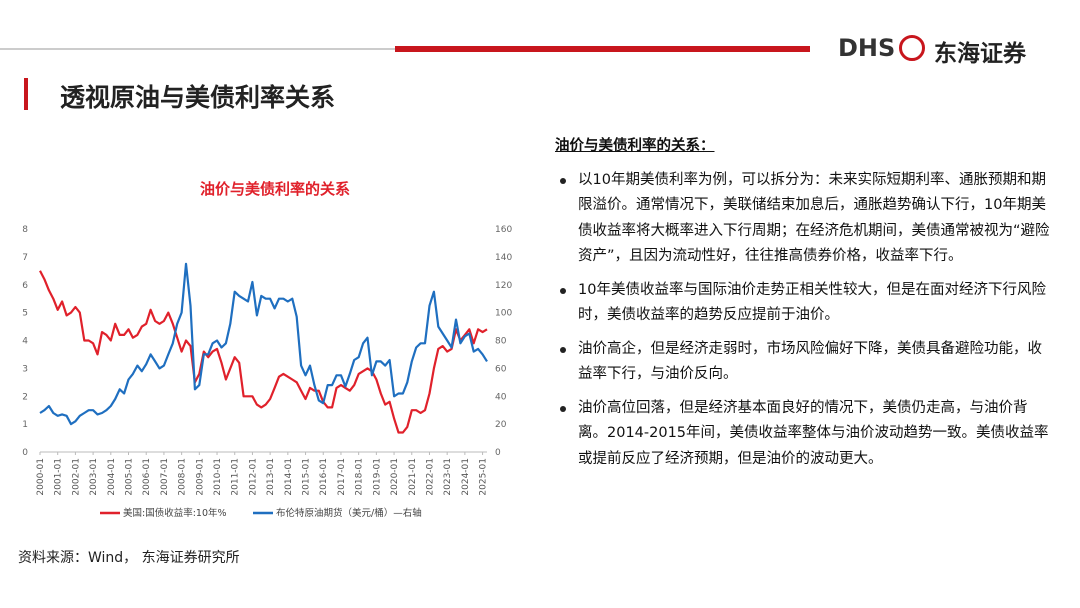 This screenshot has width=1080, height=608. What do you see at coordinates (503, 286) in the screenshot?
I see `y2-tick-label: 120` at bounding box center [503, 286].